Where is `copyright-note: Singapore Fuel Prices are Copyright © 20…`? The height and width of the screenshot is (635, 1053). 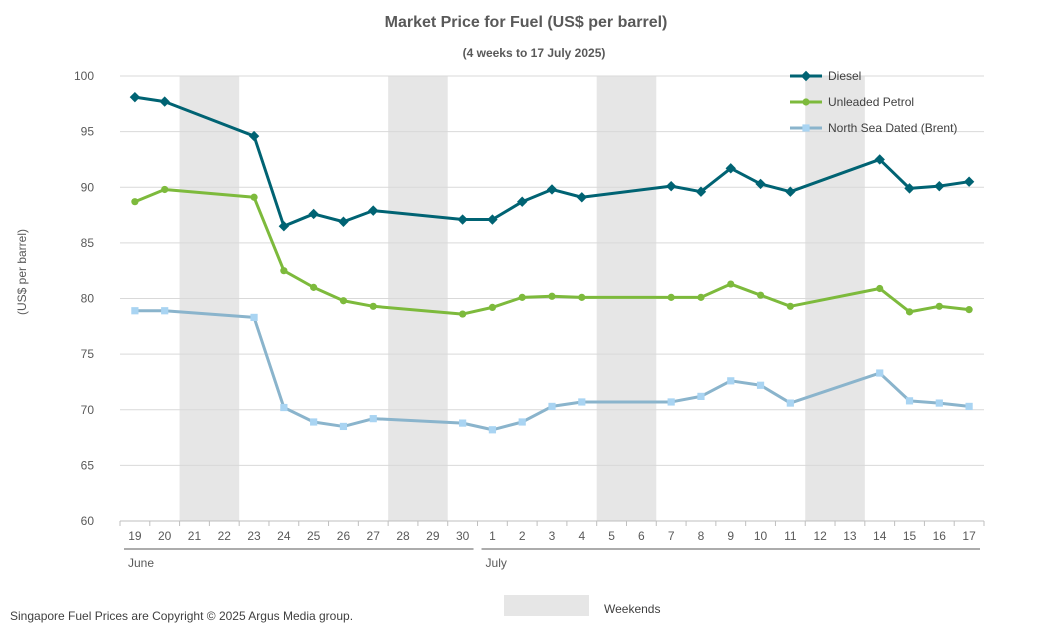 copyright-note: Singapore Fuel Prices are Copyright © 20… is located at coordinates (181, 616).